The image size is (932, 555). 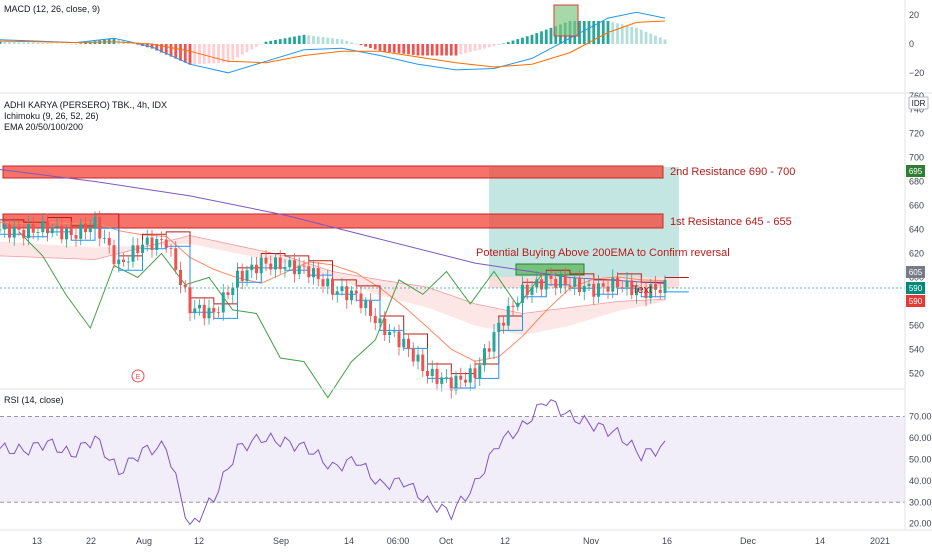 I want to click on macd-line, so click(x=333, y=42).